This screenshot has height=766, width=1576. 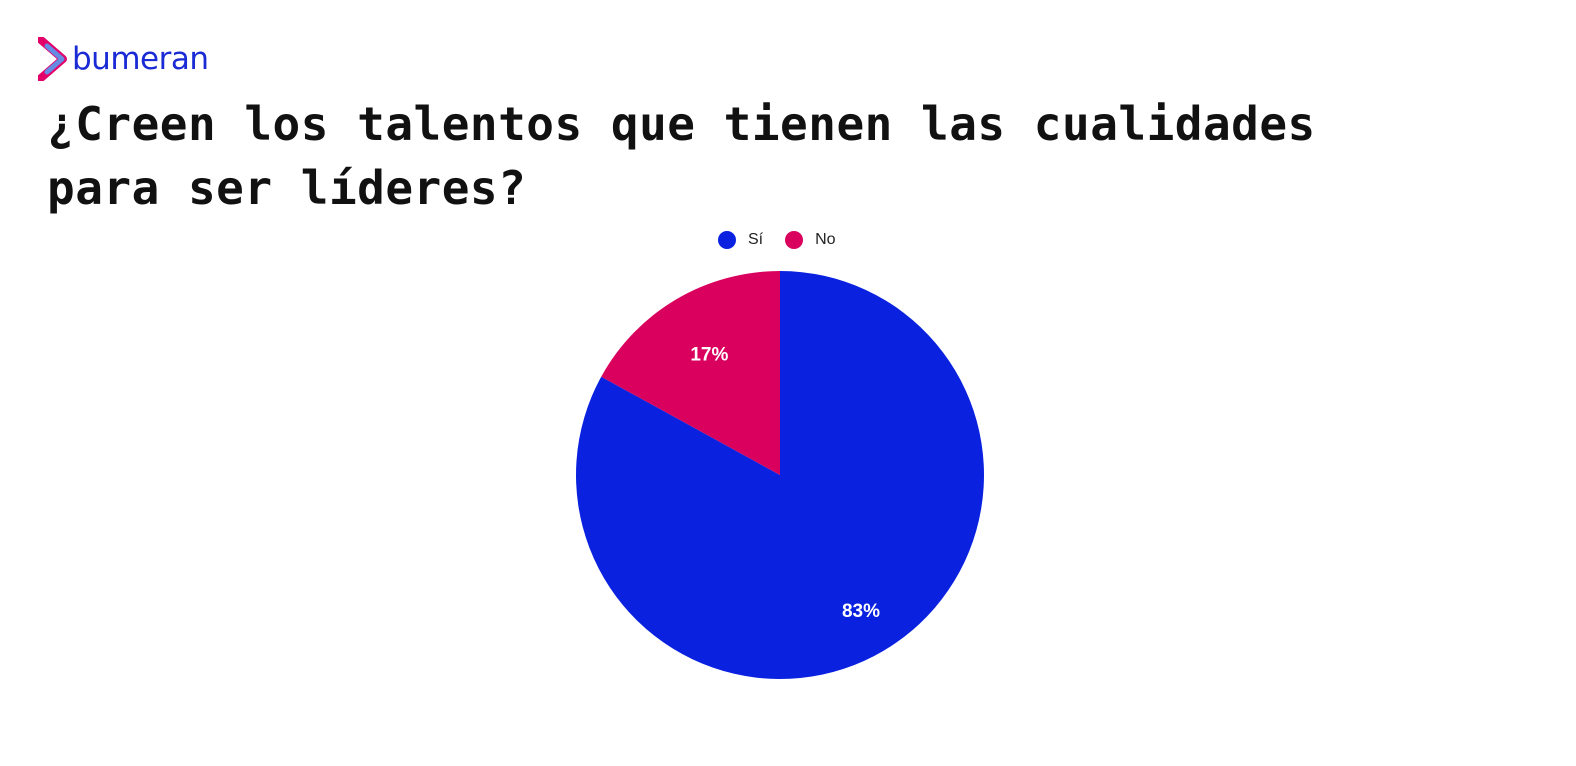 I want to click on brand-logo: bumeran, so click(x=123, y=59).